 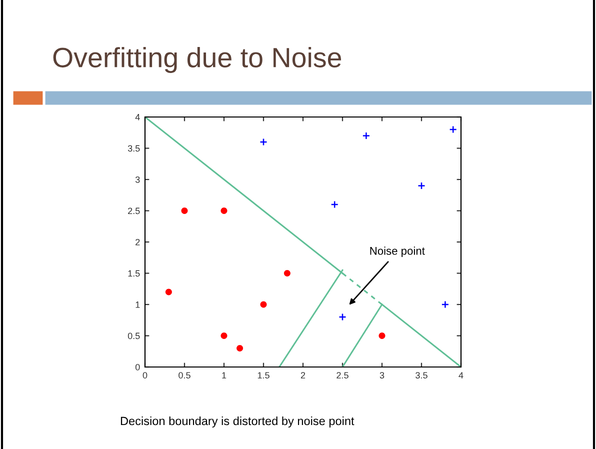 I want to click on annotation: Noise point, so click(x=397, y=251).